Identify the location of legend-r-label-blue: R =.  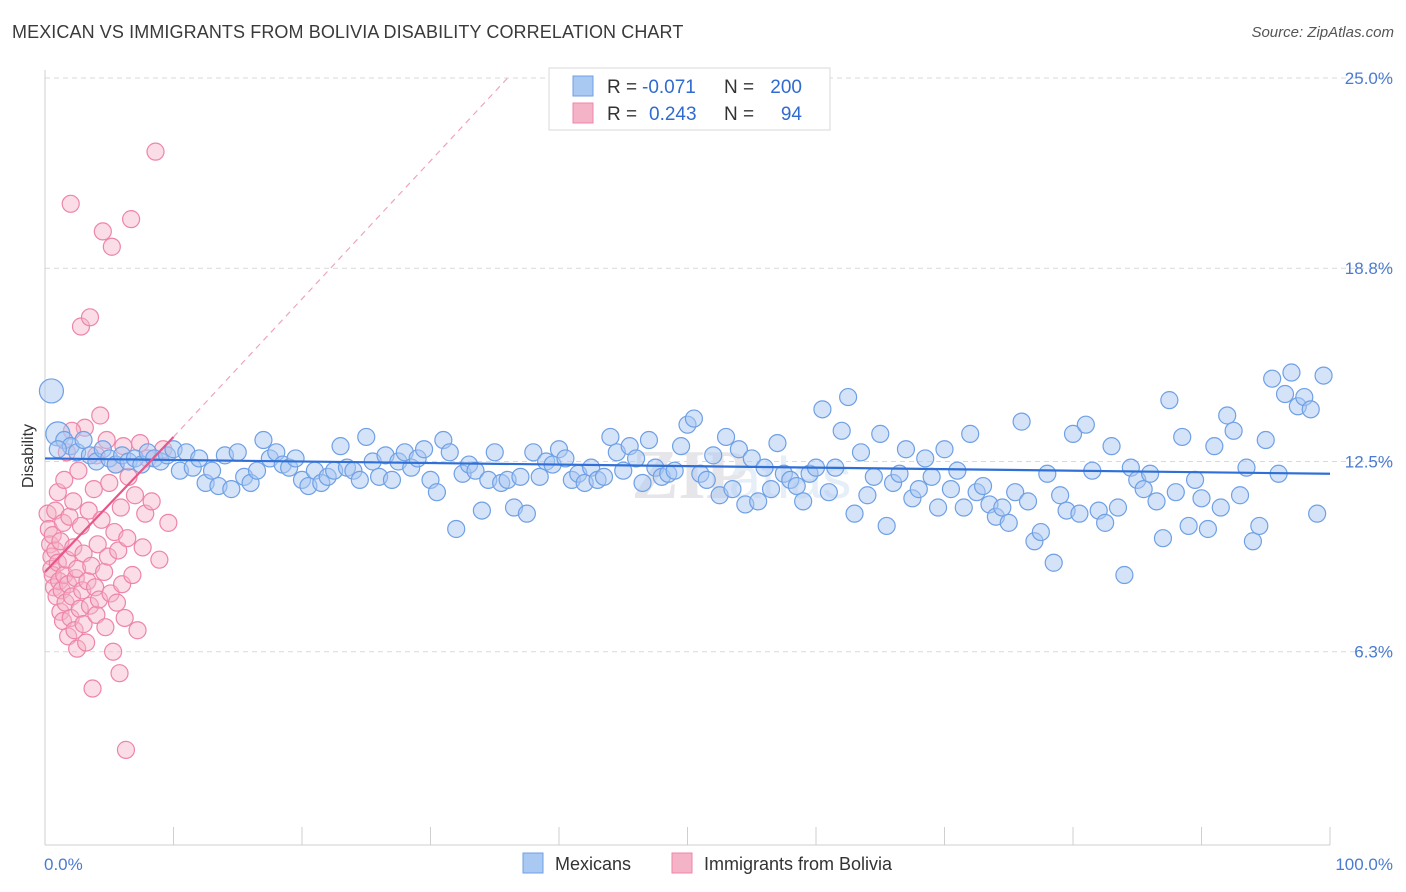
(622, 87).